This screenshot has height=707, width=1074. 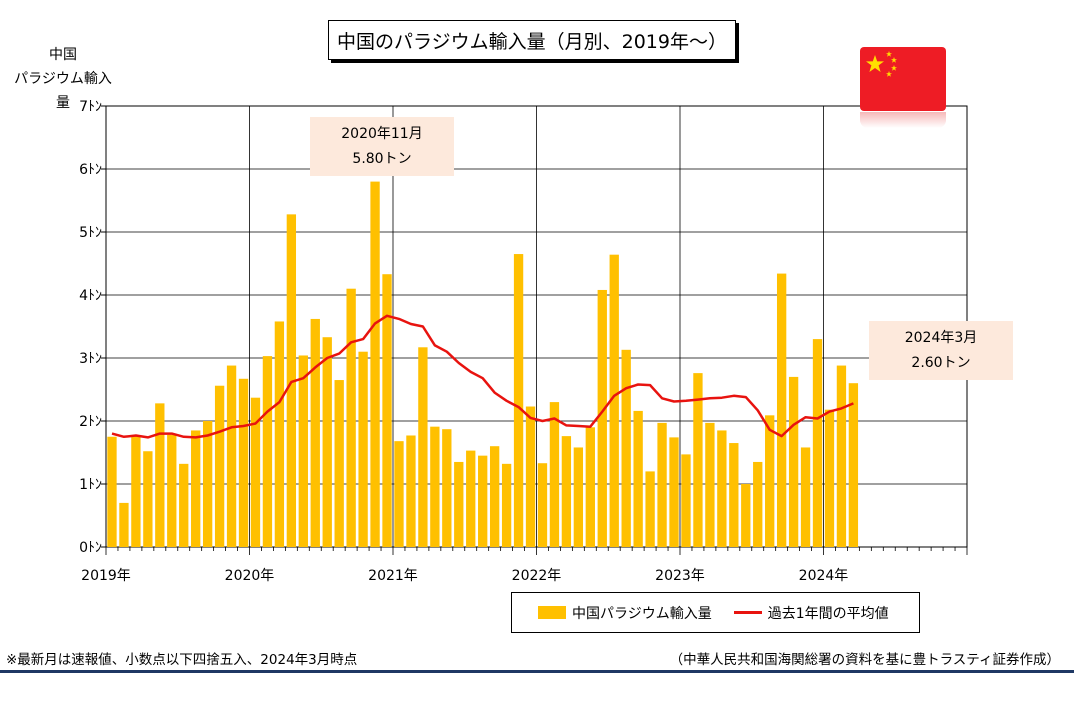 What do you see at coordinates (824, 576) in the screenshot?
I see `x-tick-label: 2024年` at bounding box center [824, 576].